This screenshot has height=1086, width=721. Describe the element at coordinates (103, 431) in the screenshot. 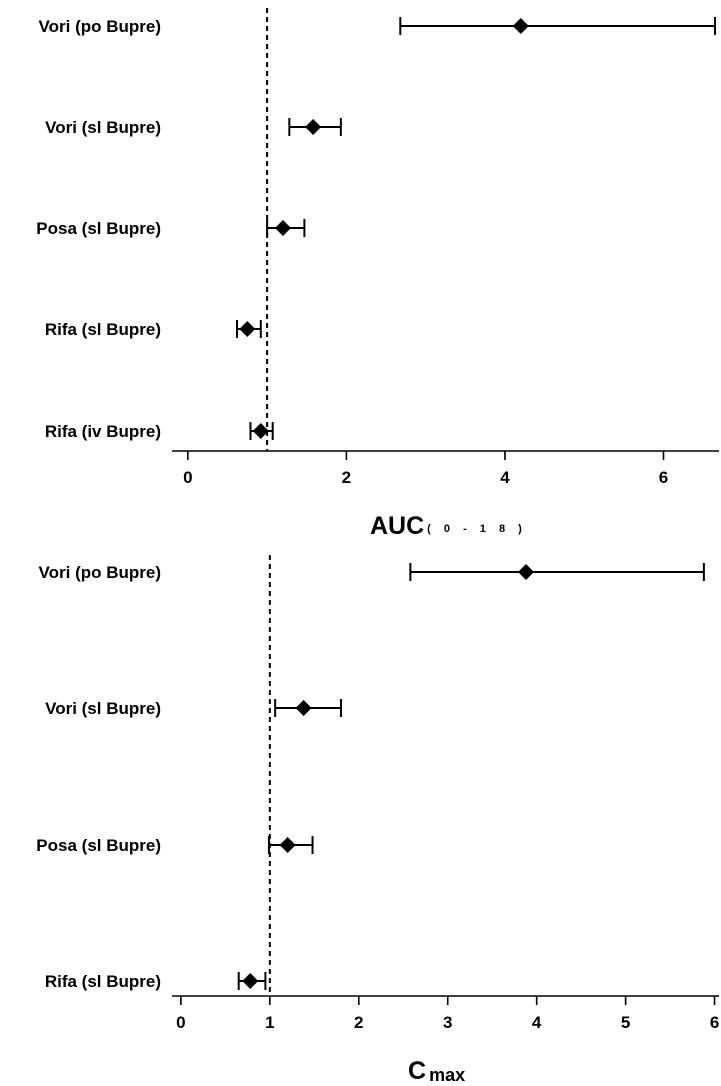

I see `category-label: Rifa (iv Bupre)` at that location.